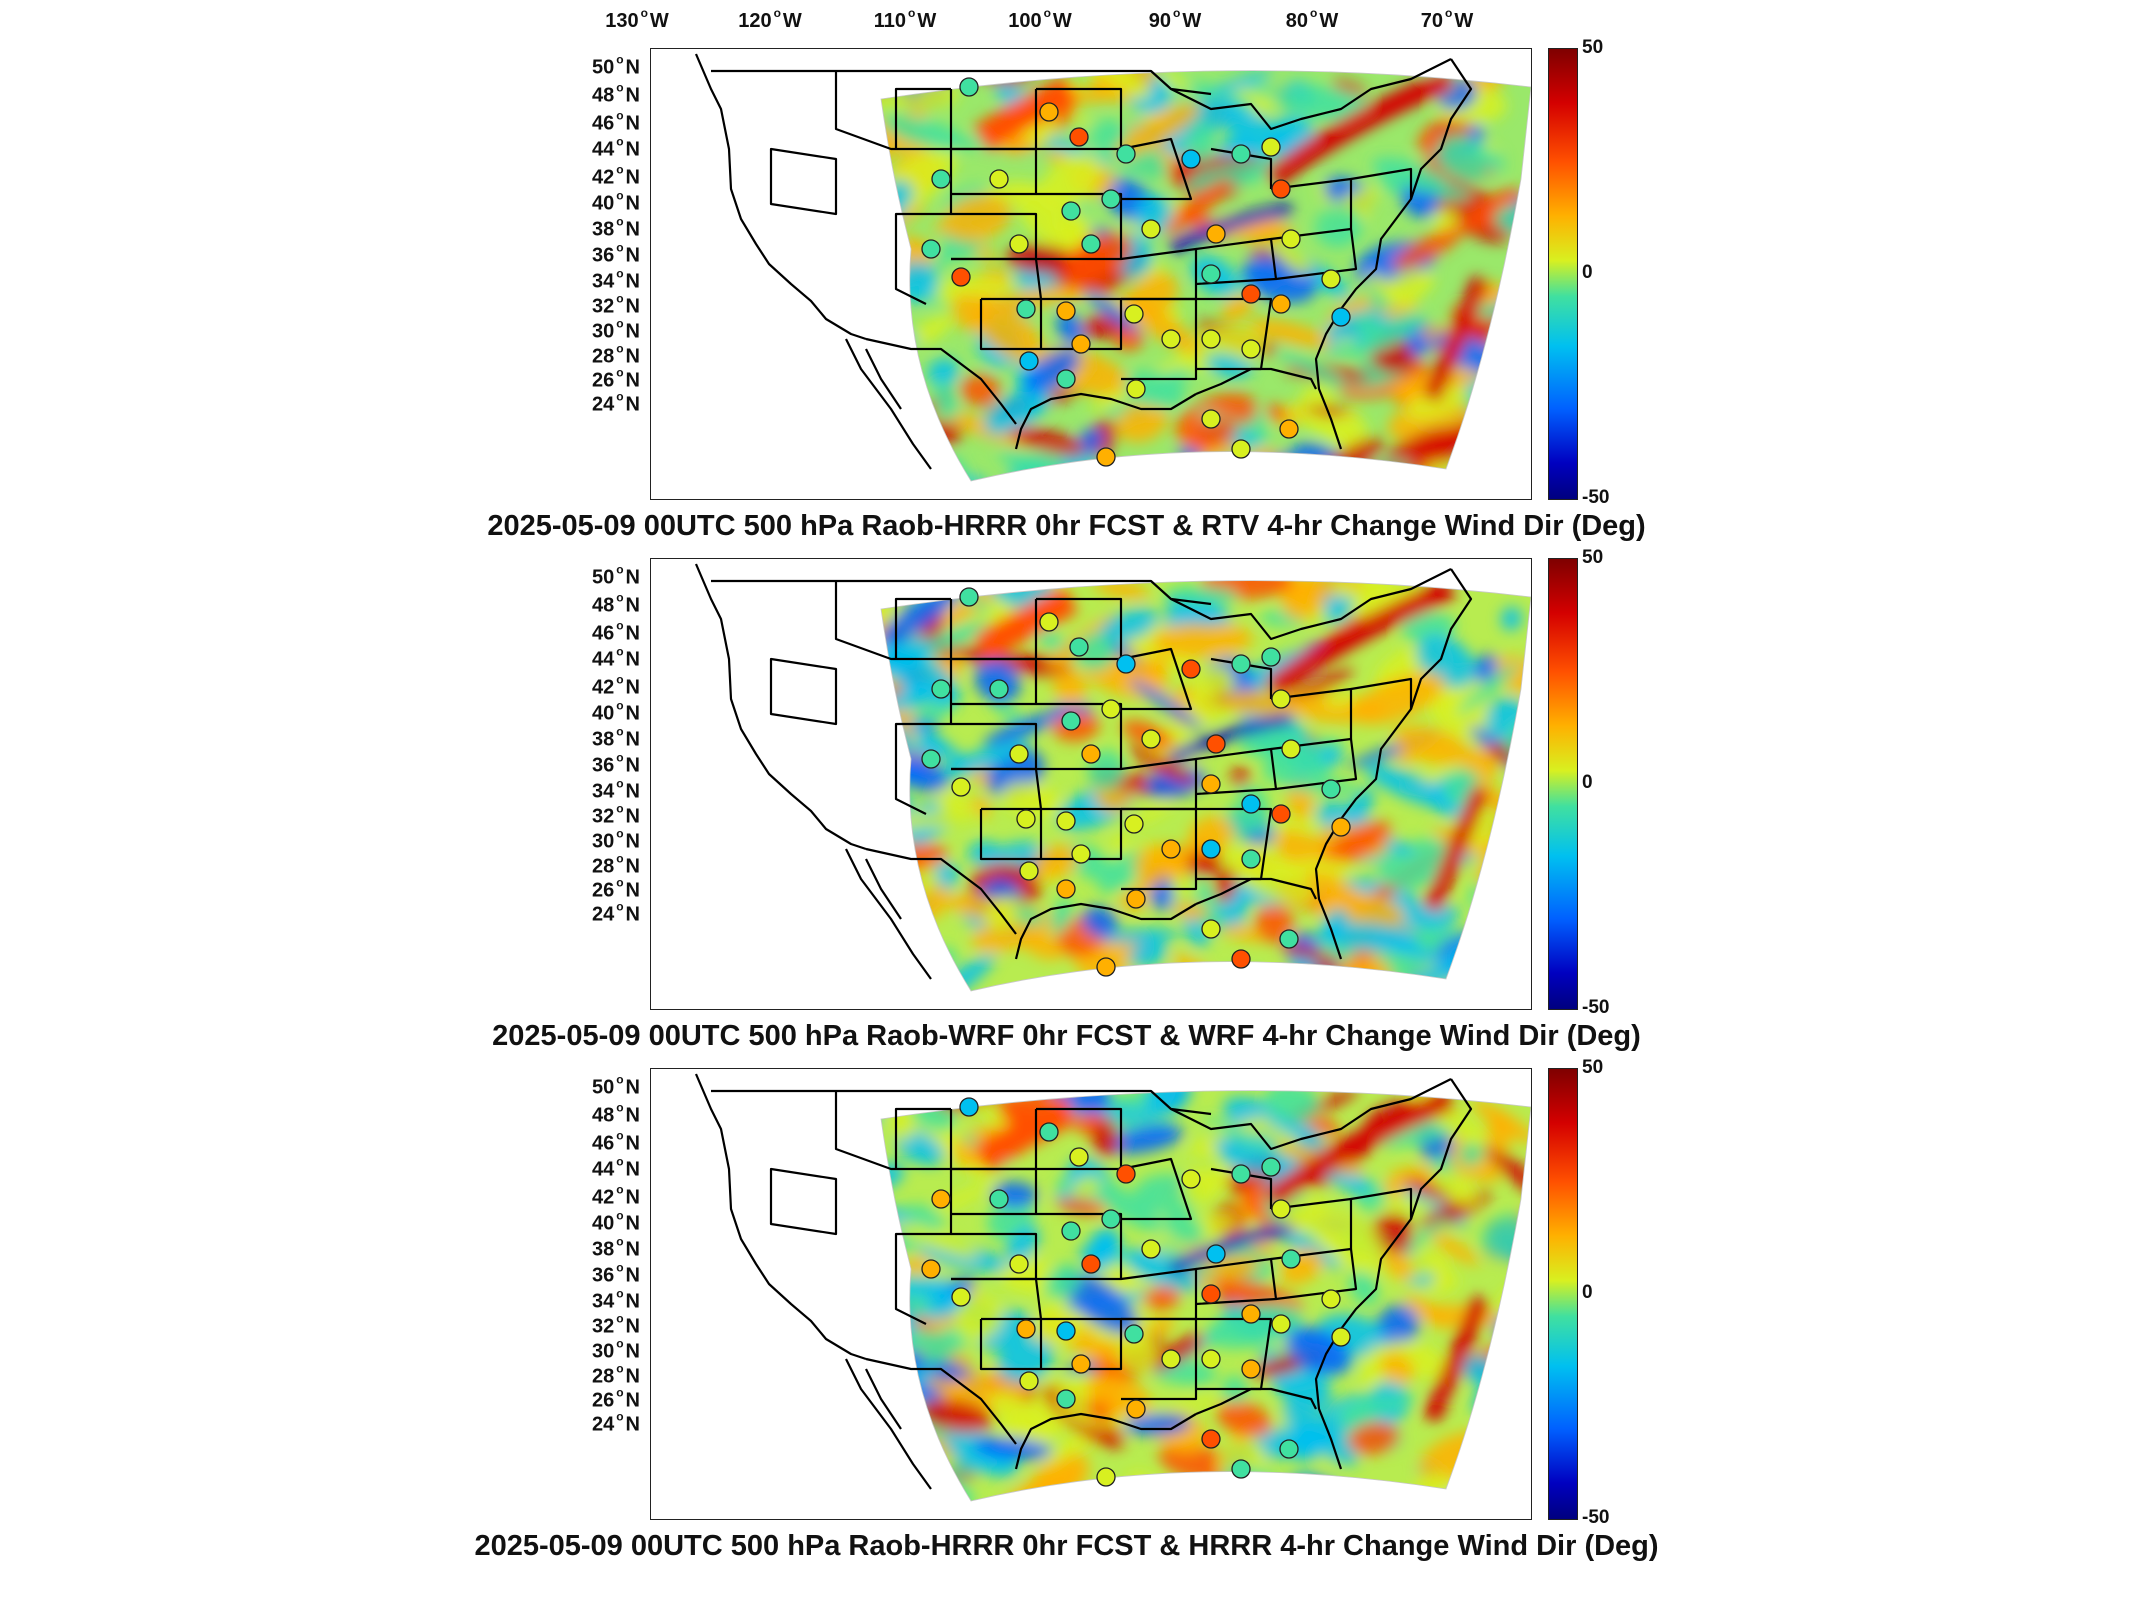  I want to click on latitude-label: 50 o N, so click(615, 1085).